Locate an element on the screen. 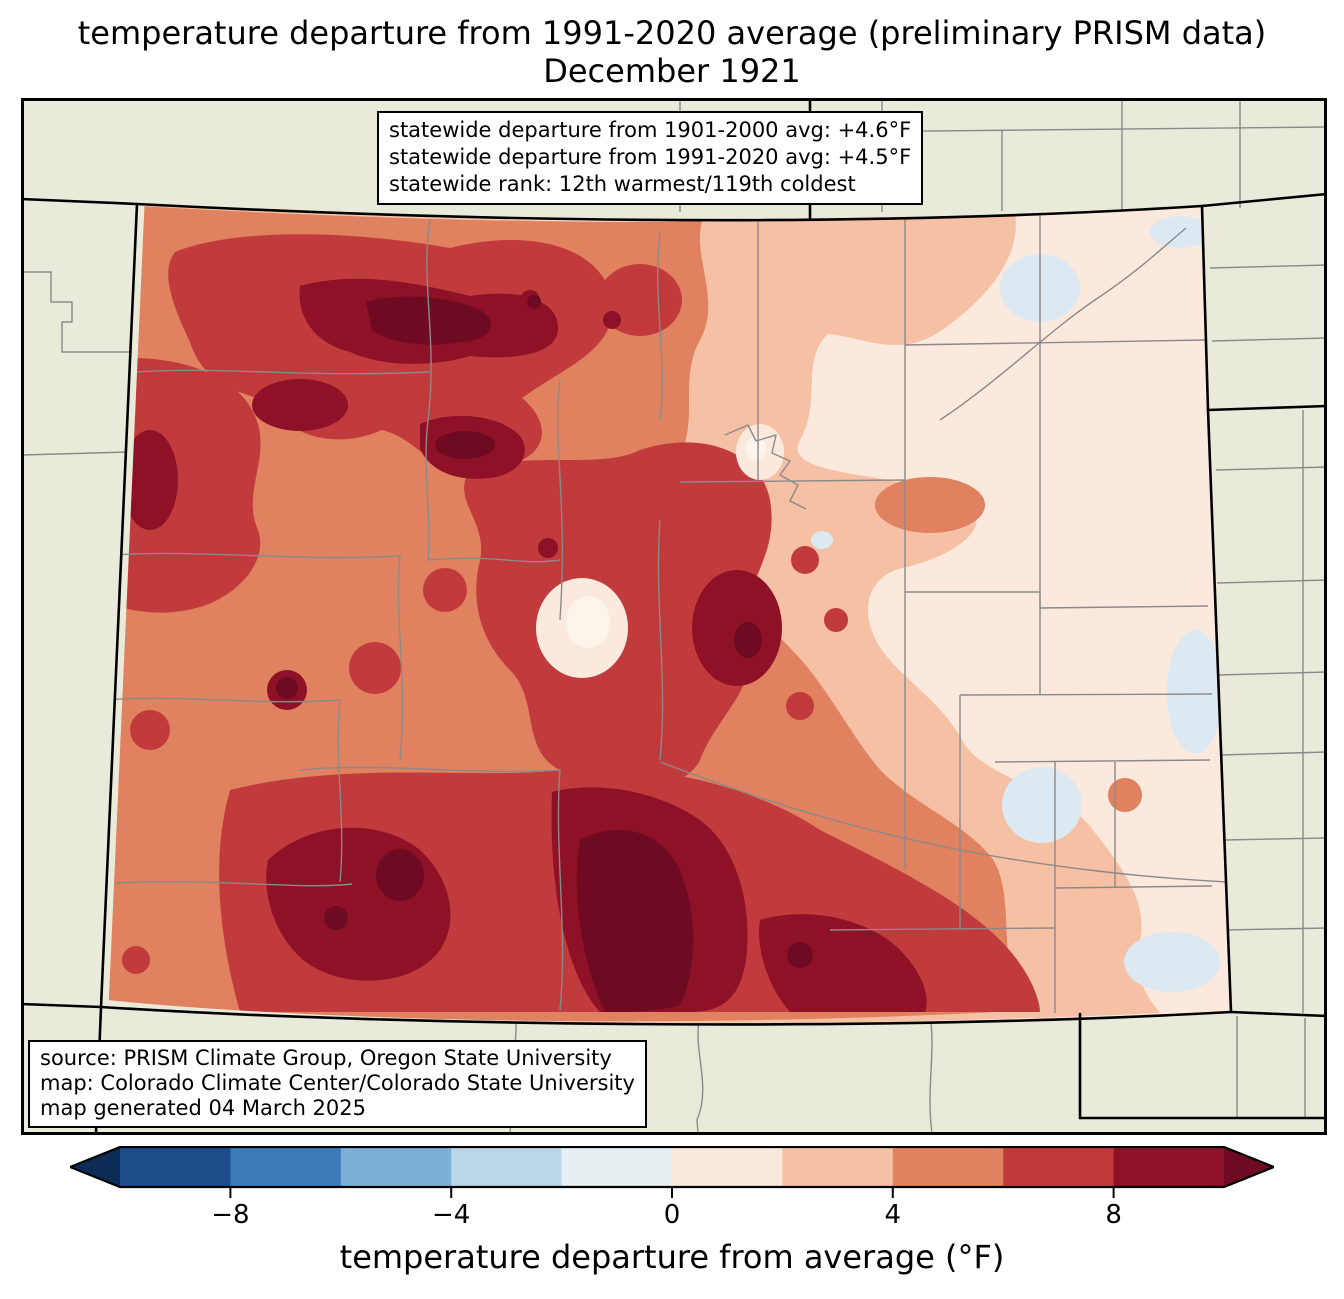 The image size is (1344, 1299). colorbar is located at coordinates (672, 1174).